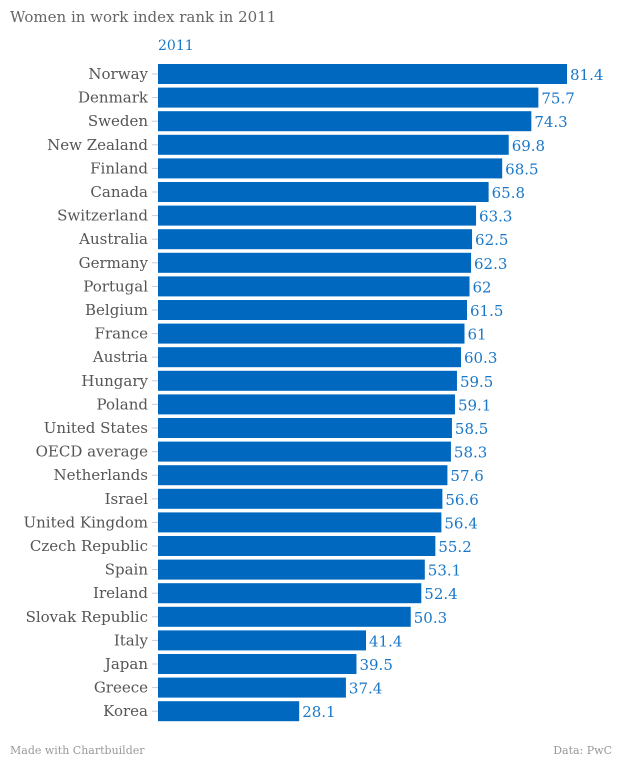 The image size is (620, 764). Describe the element at coordinates (490, 264) in the screenshot. I see `data-label: 62.3` at that location.